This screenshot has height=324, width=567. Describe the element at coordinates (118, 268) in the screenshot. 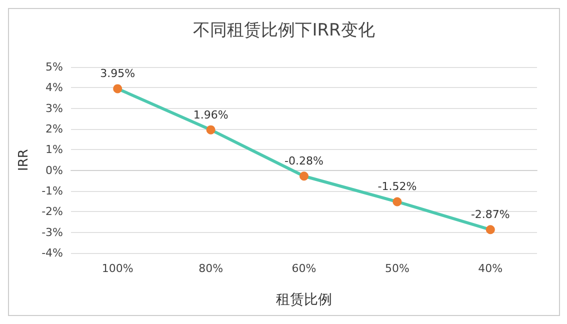

I see `x-tick-label: 100%` at that location.